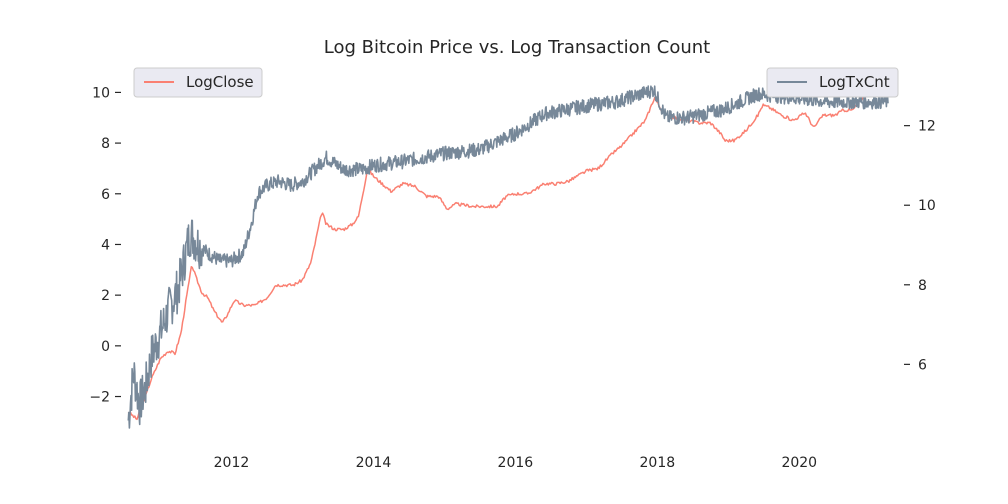  I want to click on left-y-tick-label: 4, so click(105, 245).